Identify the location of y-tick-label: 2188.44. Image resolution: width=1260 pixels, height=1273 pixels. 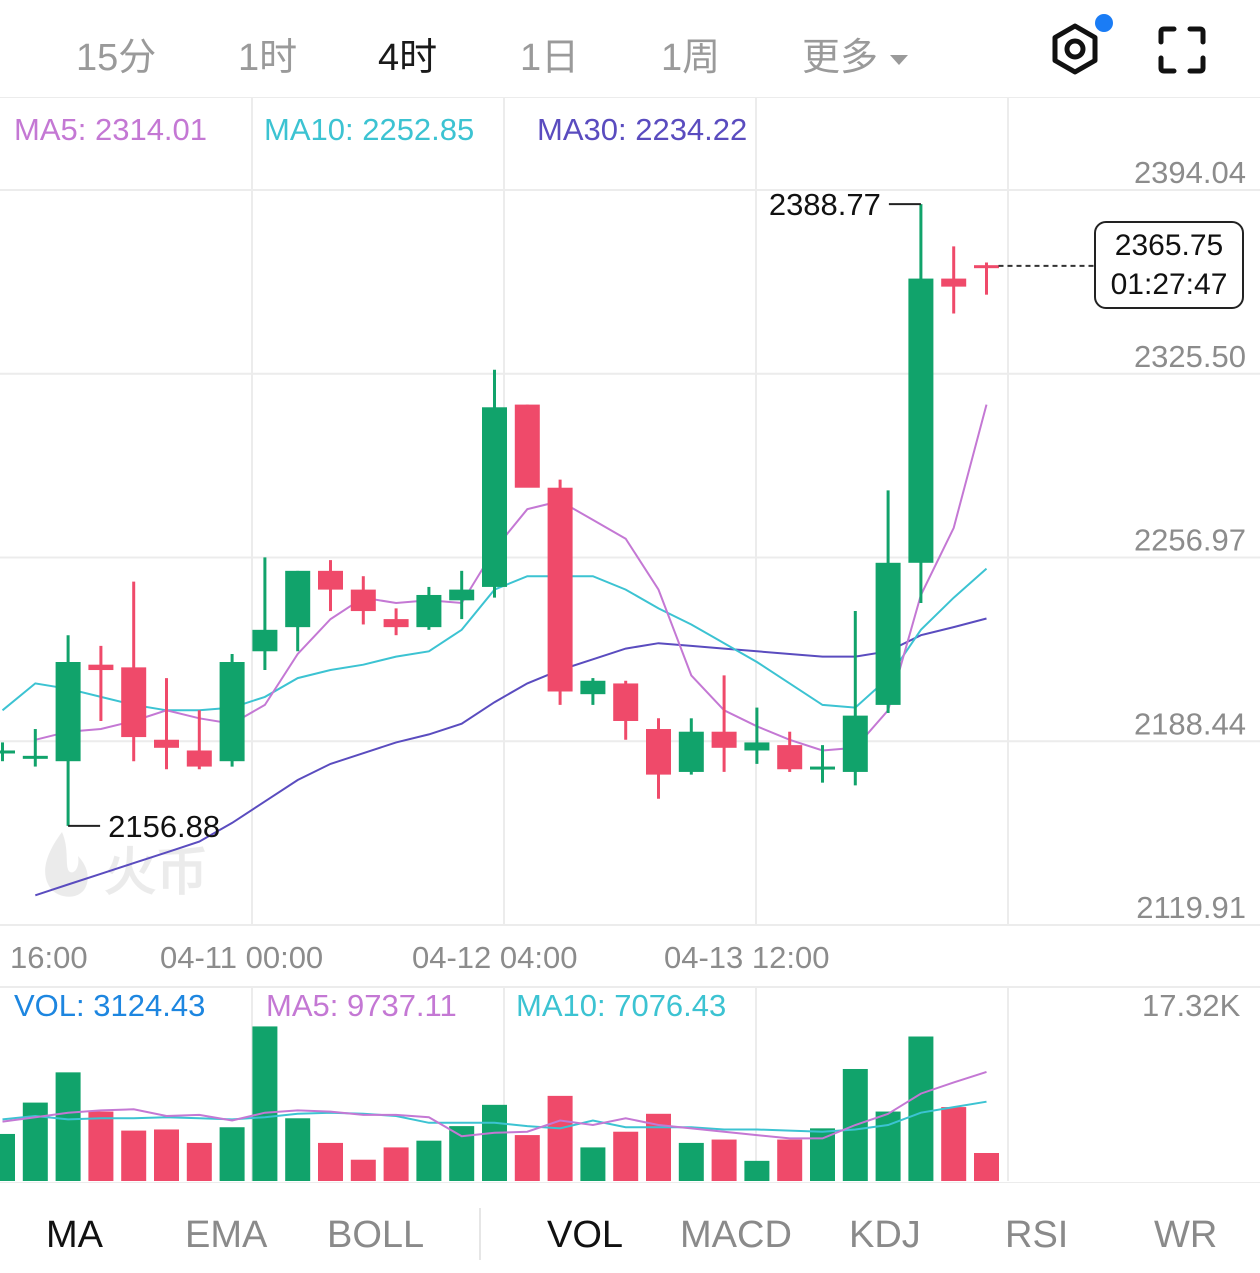
(1190, 723).